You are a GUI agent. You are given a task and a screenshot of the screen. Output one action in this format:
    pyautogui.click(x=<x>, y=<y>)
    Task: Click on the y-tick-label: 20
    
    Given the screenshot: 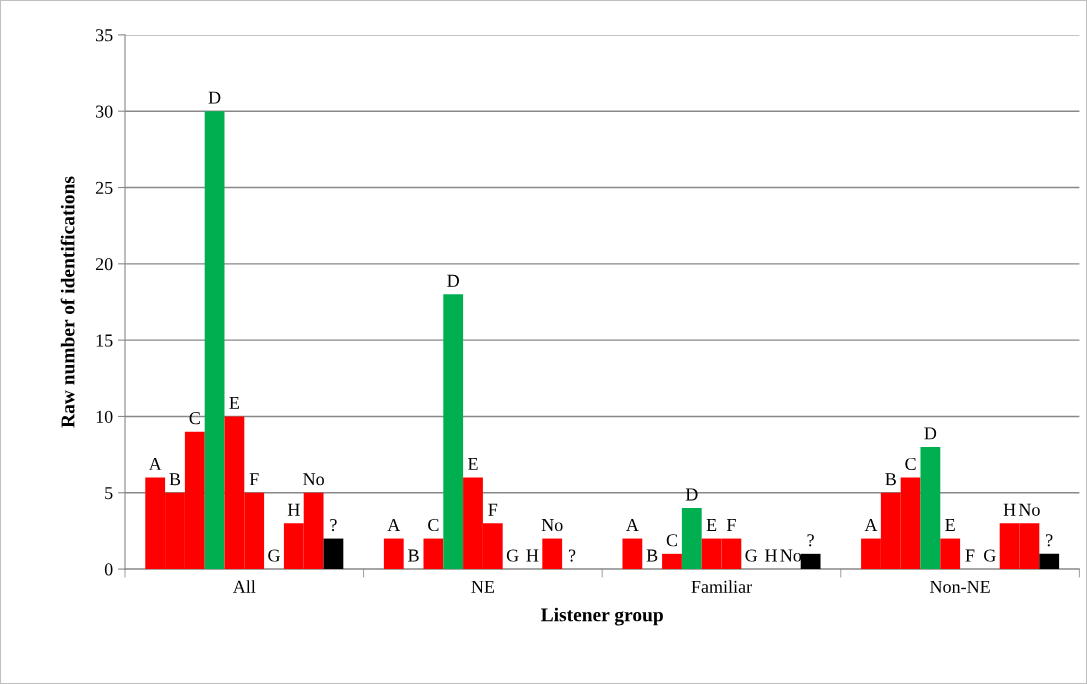 What is the action you would take?
    pyautogui.click(x=104, y=264)
    